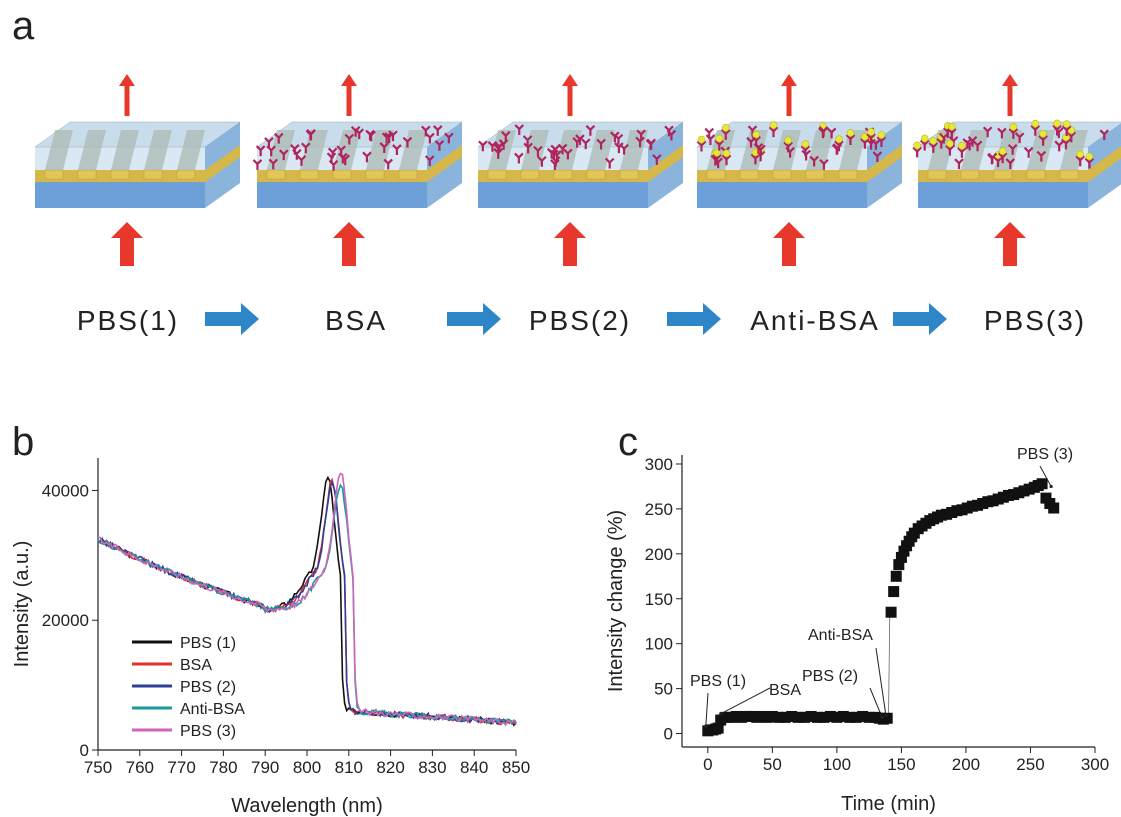 This screenshot has height=817, width=1121. Describe the element at coordinates (889, 665) in the screenshot. I see `injection-line` at that location.